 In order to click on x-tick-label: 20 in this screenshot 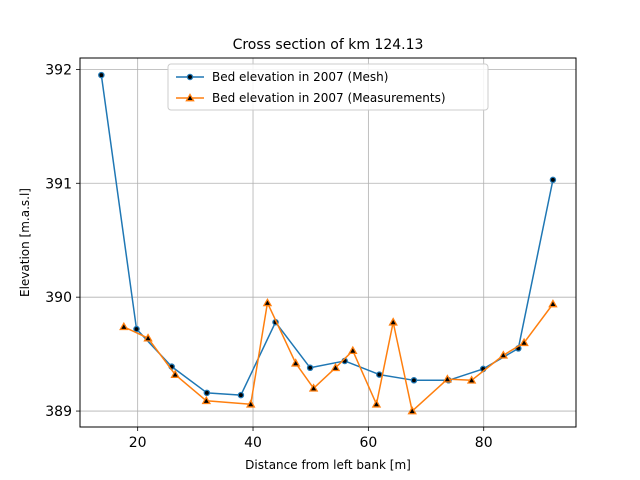, I will do `click(138, 443)`.